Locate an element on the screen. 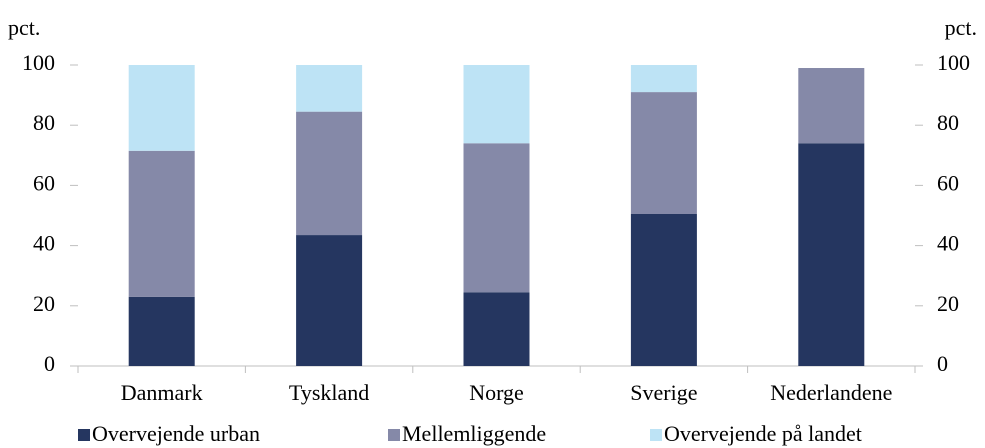  x-tick-label: Tyskland is located at coordinates (329, 392).